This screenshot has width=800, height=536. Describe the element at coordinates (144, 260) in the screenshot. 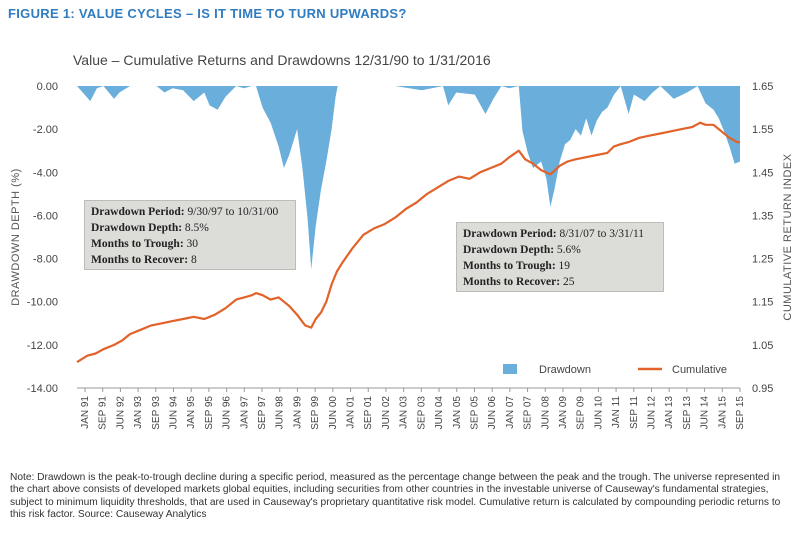

I see `callout-line: Months to Recover: 8` at that location.